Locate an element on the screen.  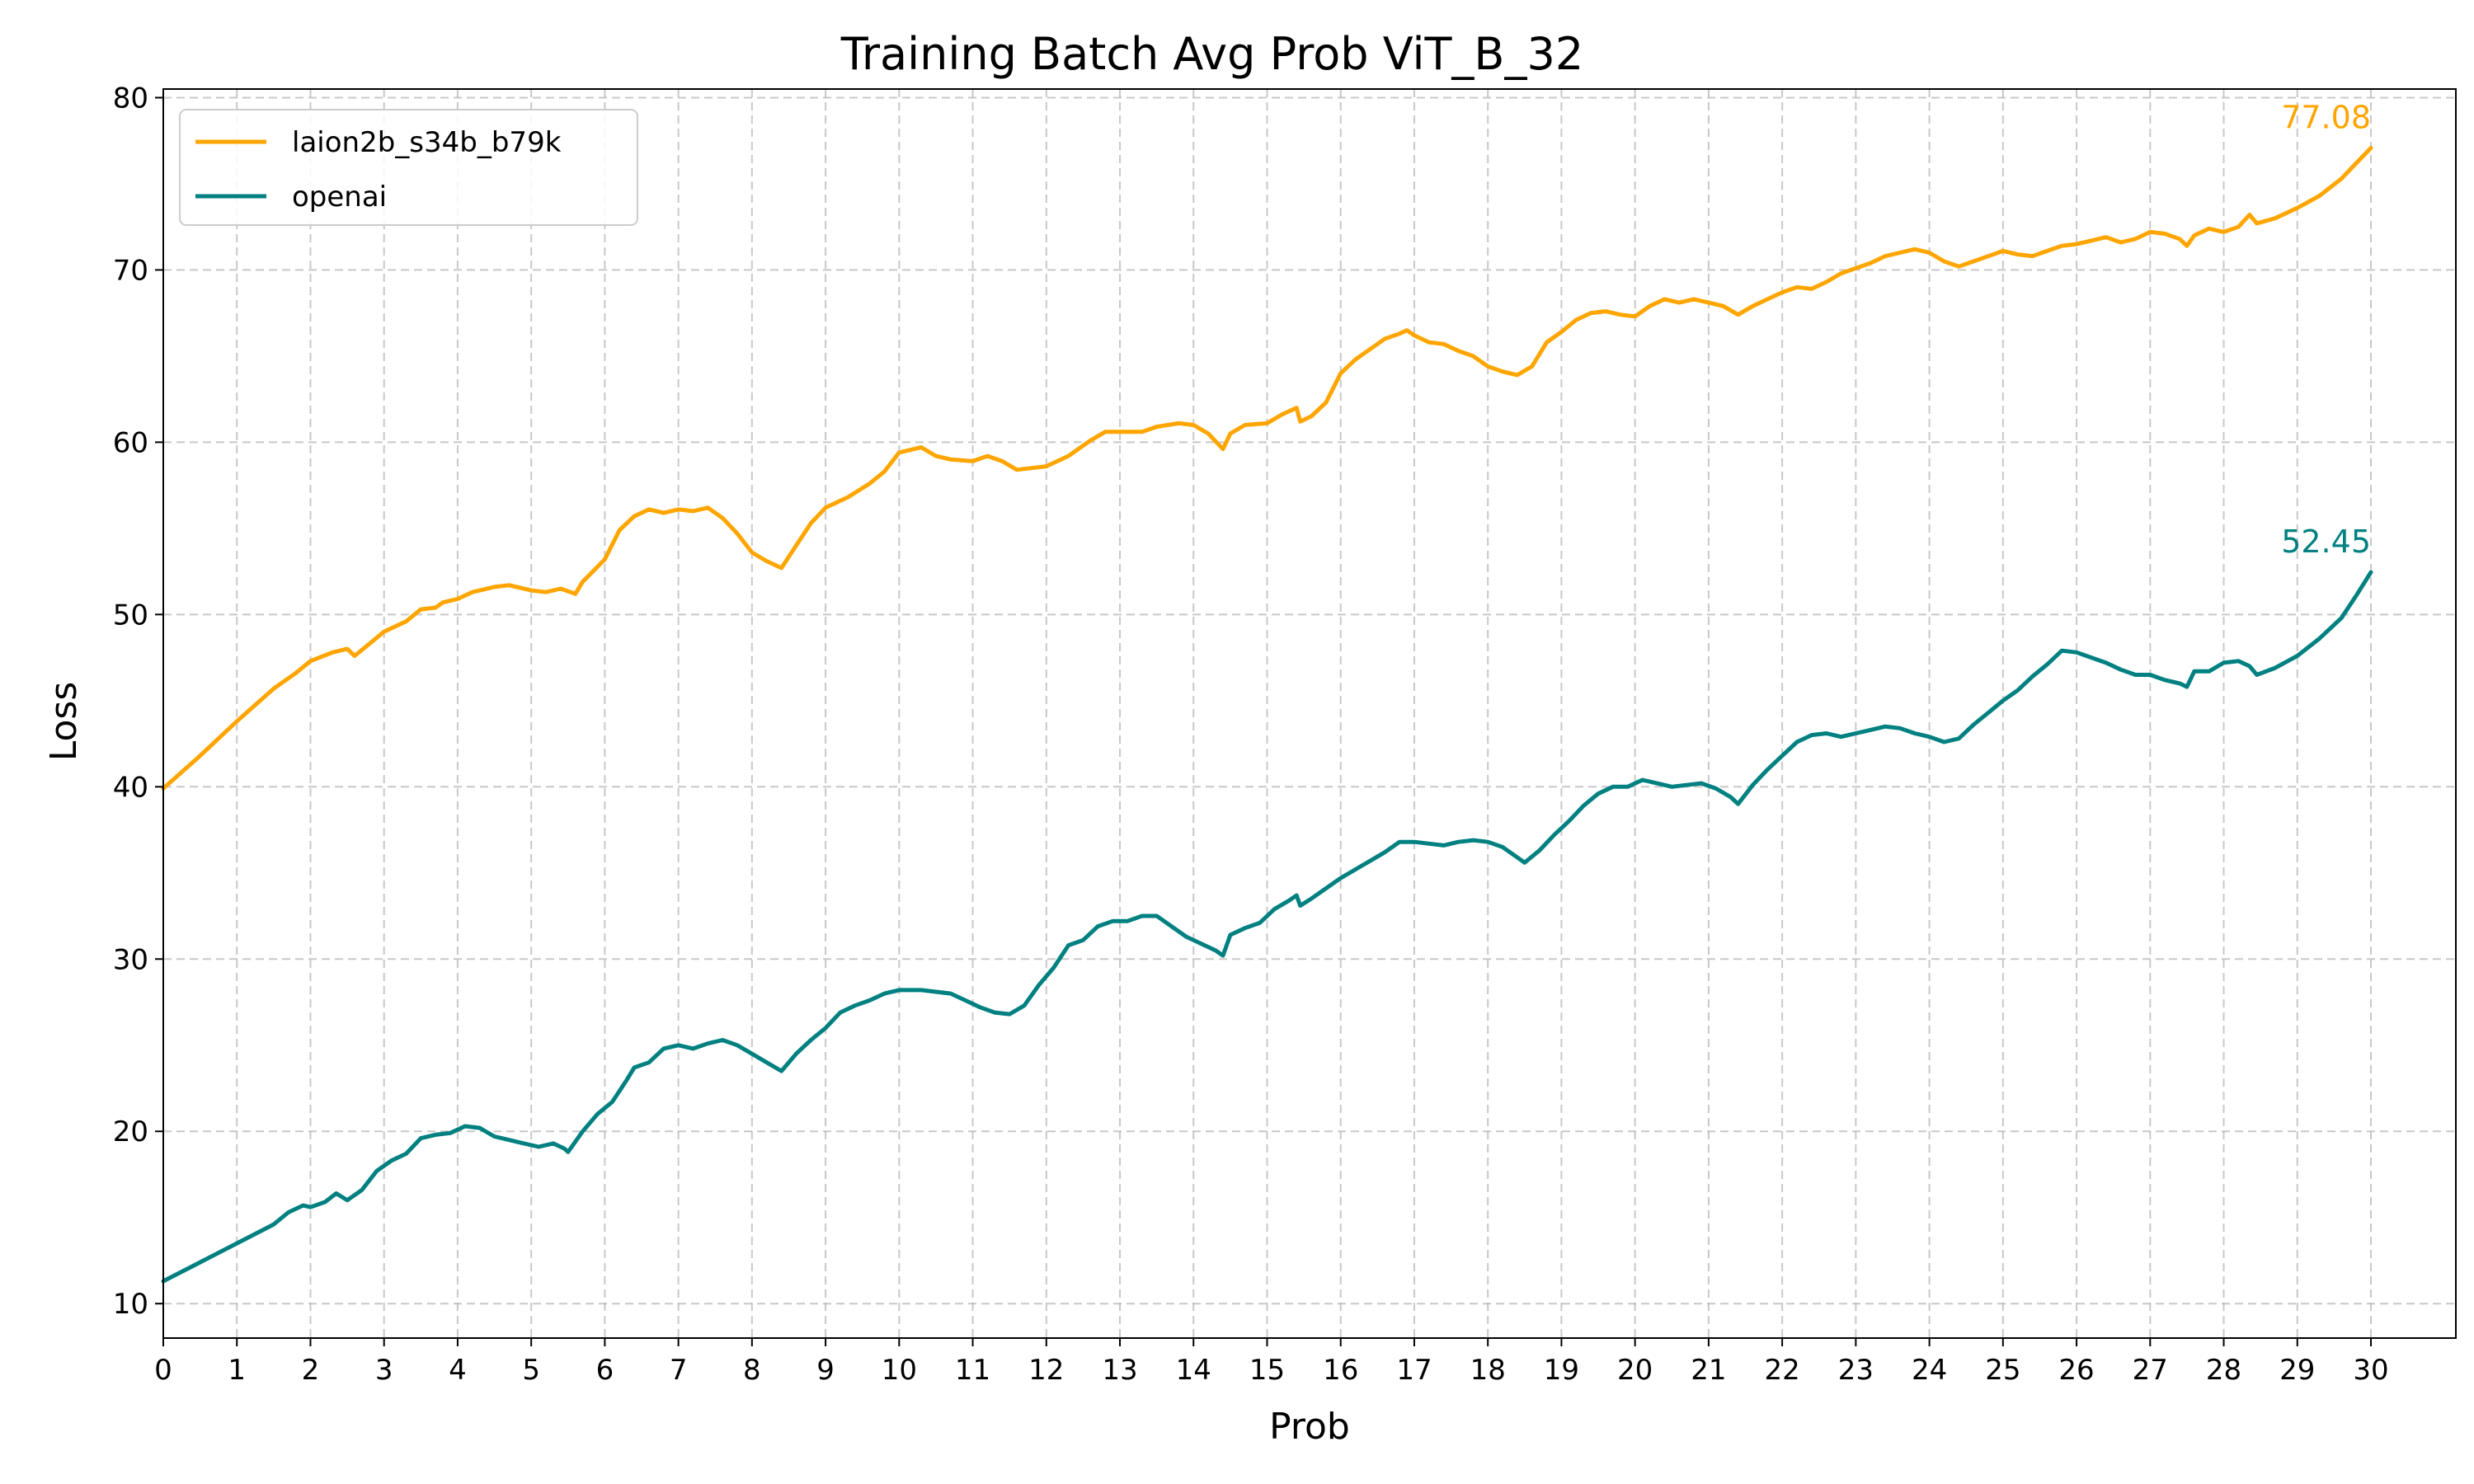
legend-label-openai: openai is located at coordinates (339, 197).